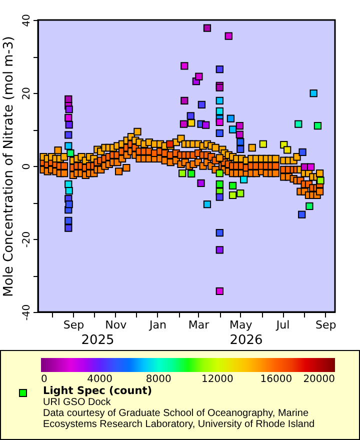 The height and width of the screenshot is (440, 360). What do you see at coordinates (159, 379) in the screenshot?
I see `color-bar-label: 8000` at bounding box center [159, 379].